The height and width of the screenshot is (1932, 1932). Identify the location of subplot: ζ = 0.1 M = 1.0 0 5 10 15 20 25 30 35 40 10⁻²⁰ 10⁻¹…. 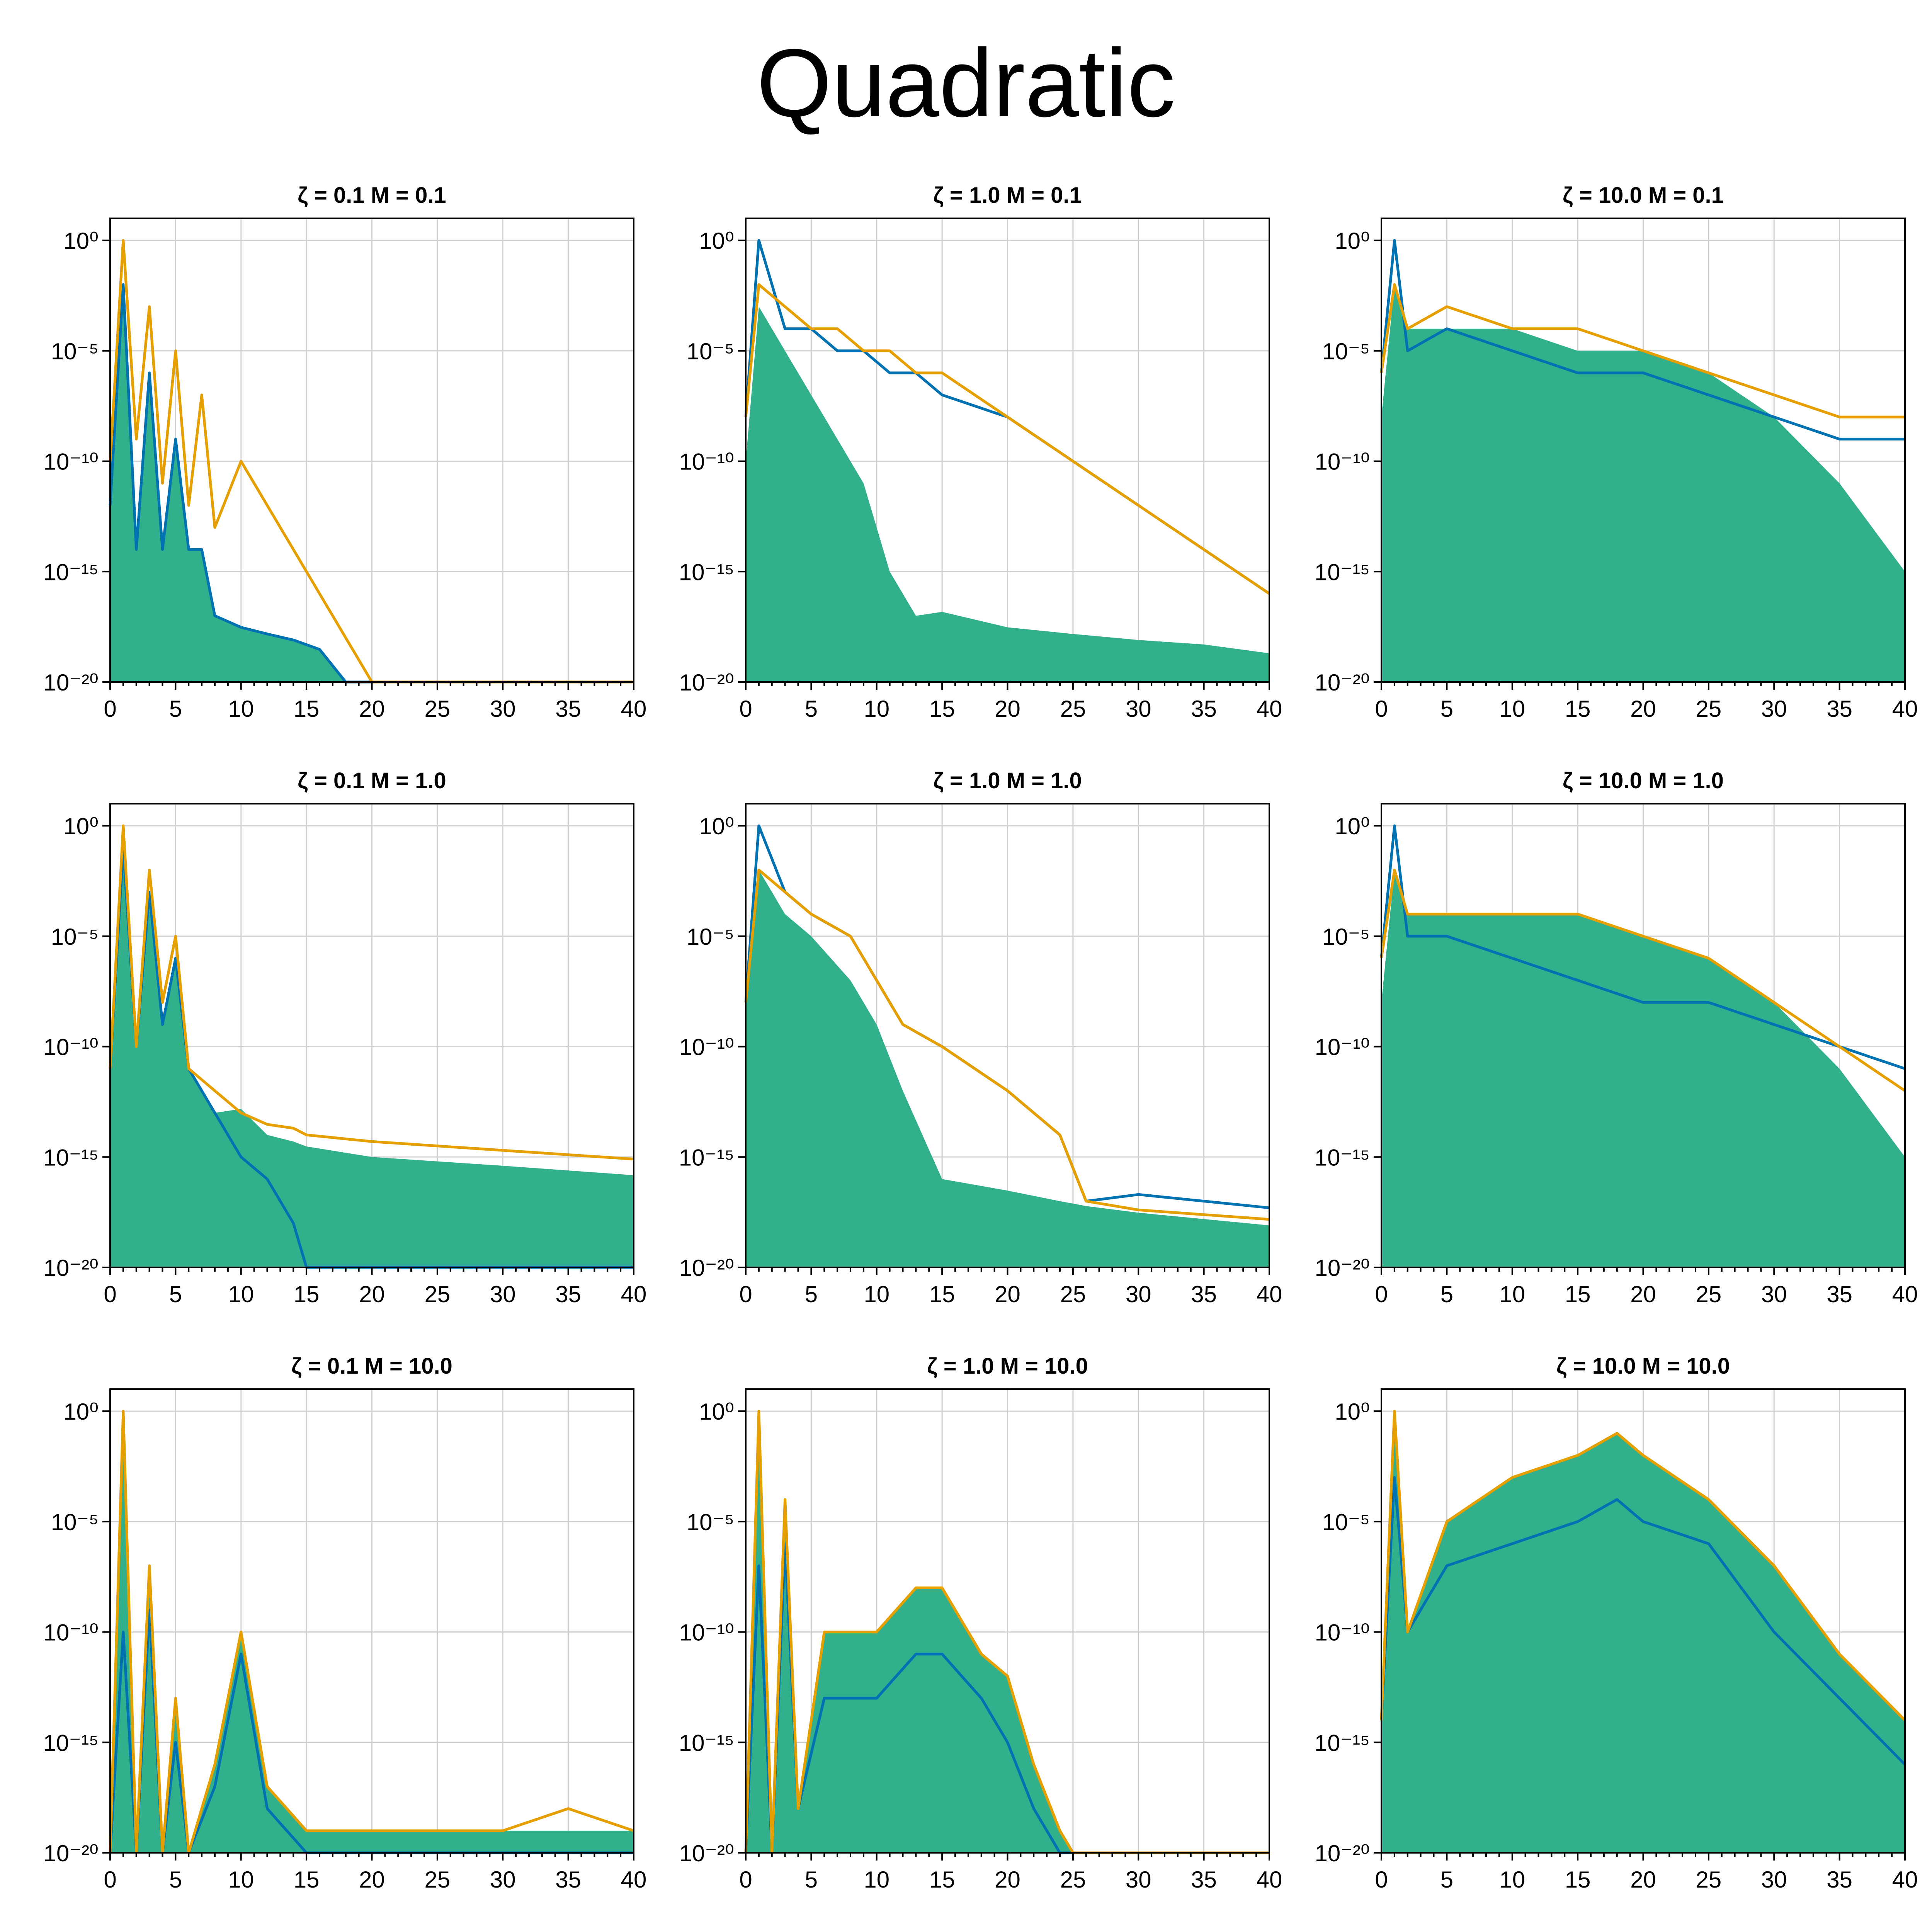
(345, 1037).